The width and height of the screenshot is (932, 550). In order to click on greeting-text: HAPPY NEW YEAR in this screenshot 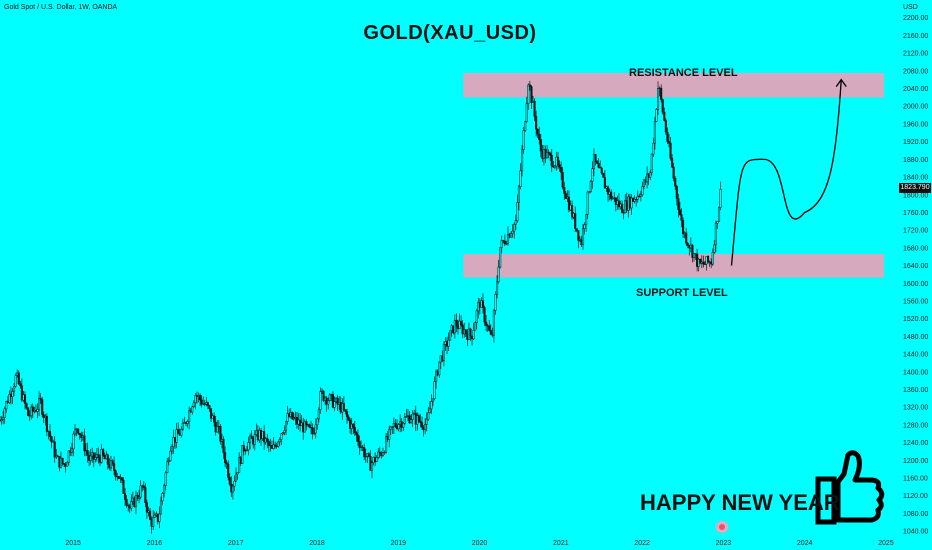, I will do `click(740, 502)`.